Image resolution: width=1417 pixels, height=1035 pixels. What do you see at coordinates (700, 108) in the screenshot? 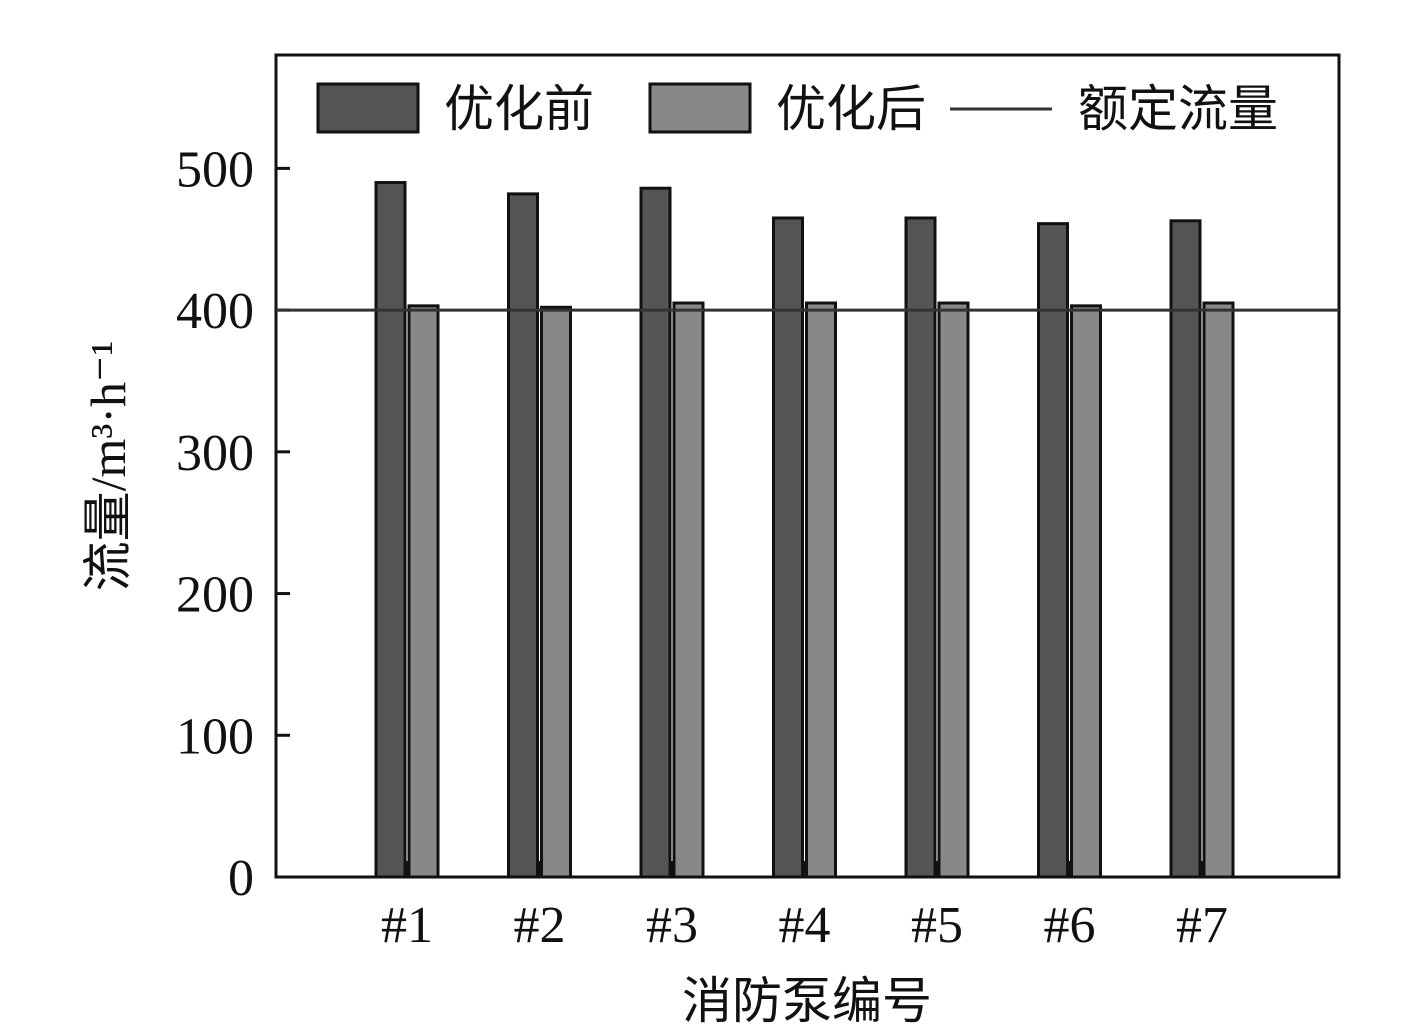
I see `legend-item-after-swatch` at bounding box center [700, 108].